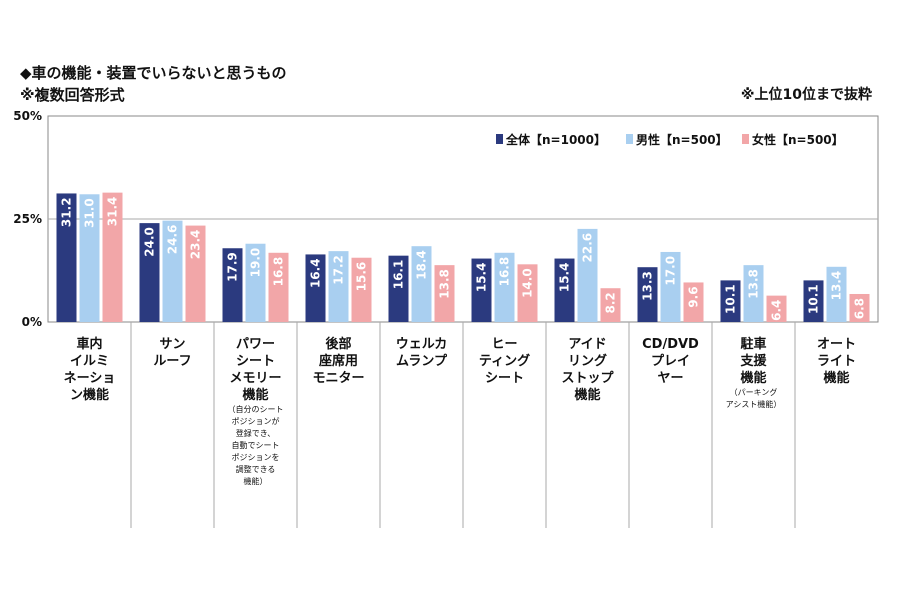 Image resolution: width=900 pixels, height=600 pixels. Describe the element at coordinates (90, 213) in the screenshot. I see `data-label: 31.0` at that location.